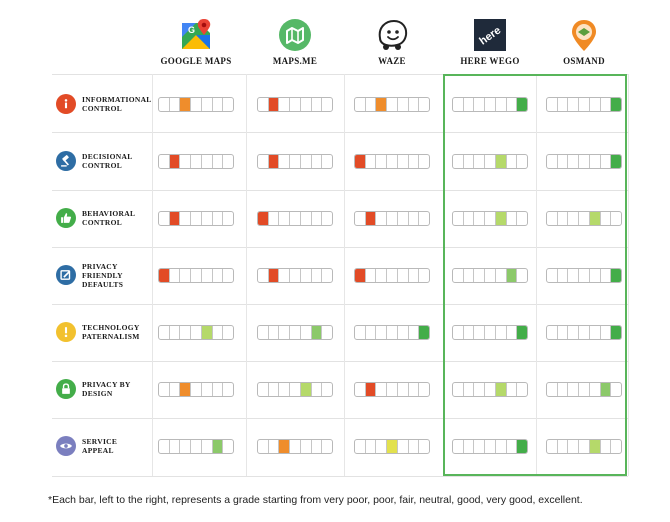 This screenshot has width=670, height=522. I want to click on criterion-label-line: FRIENDLY, so click(102, 275).